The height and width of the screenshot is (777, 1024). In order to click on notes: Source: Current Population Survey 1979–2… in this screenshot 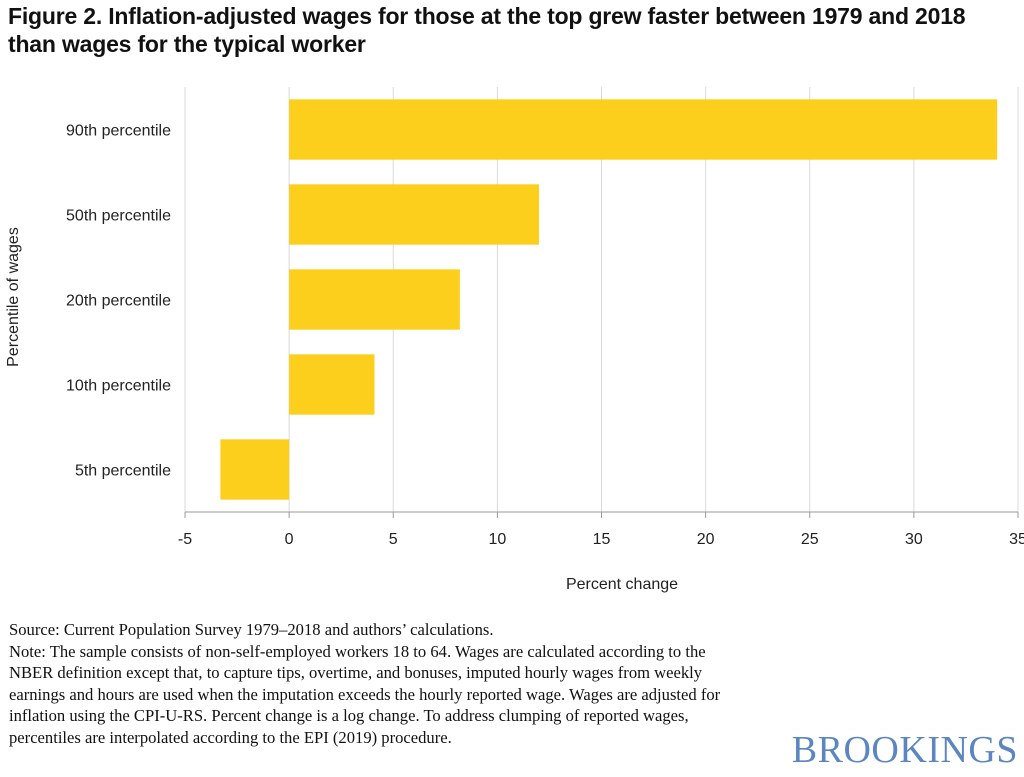, I will do `click(379, 684)`.